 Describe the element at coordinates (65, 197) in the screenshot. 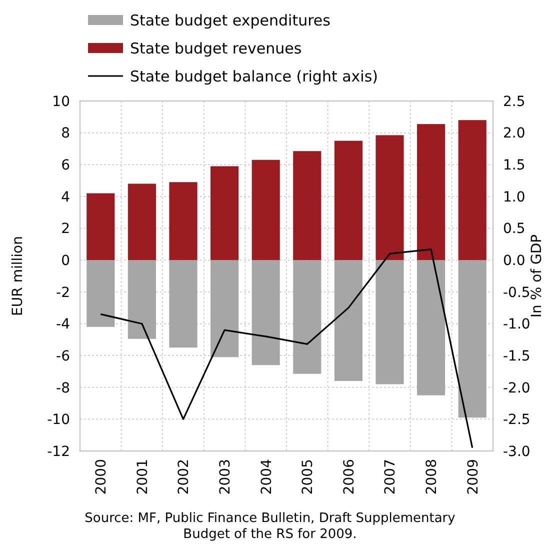

I see `y-tick-label: 4` at that location.